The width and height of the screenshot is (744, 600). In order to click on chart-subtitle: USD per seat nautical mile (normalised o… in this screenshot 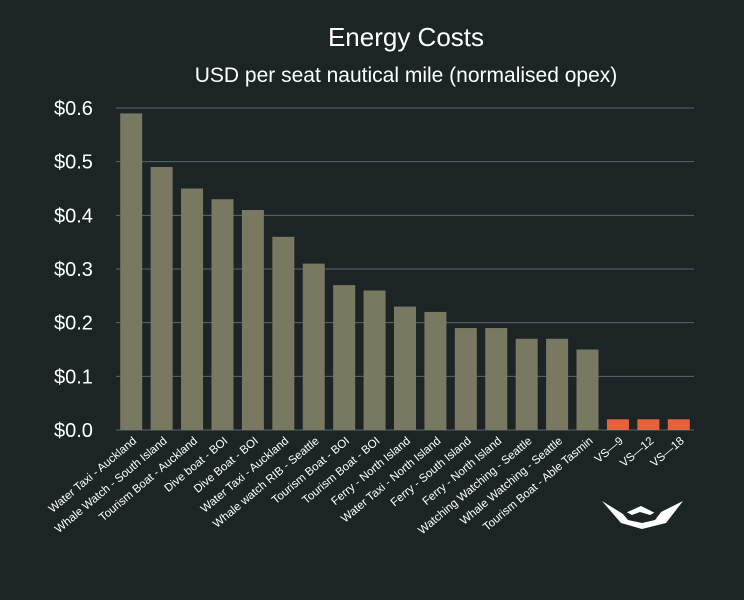, I will do `click(406, 75)`.